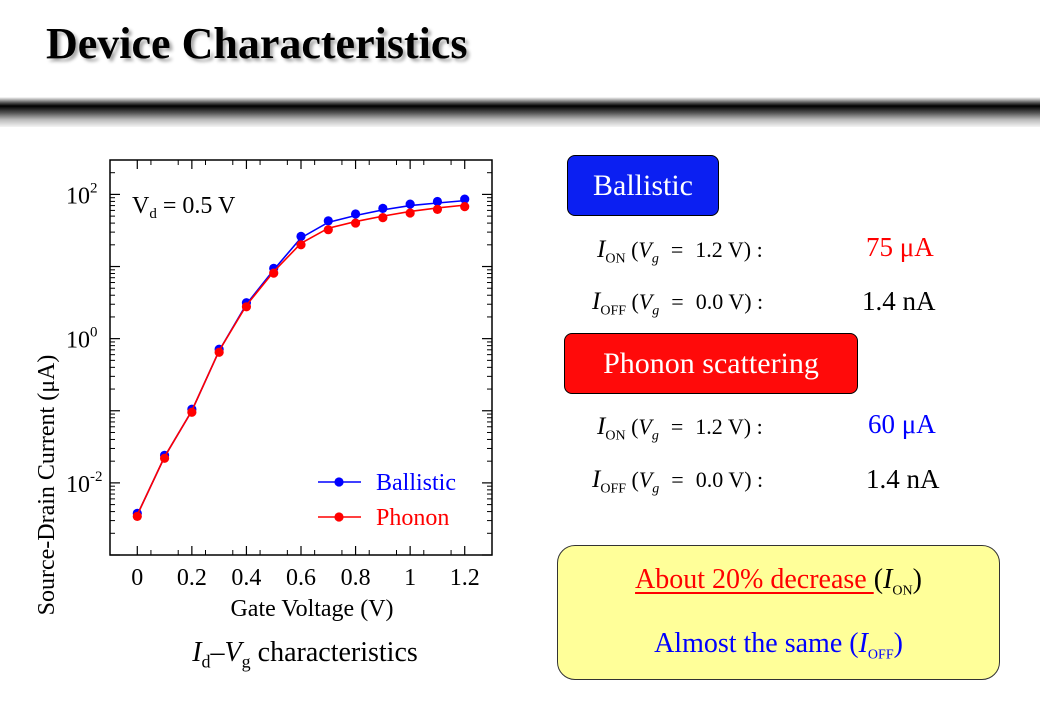 Image resolution: width=1040 pixels, height=720 pixels. Describe the element at coordinates (192, 578) in the screenshot. I see `x-tick-label: 0.2` at that location.